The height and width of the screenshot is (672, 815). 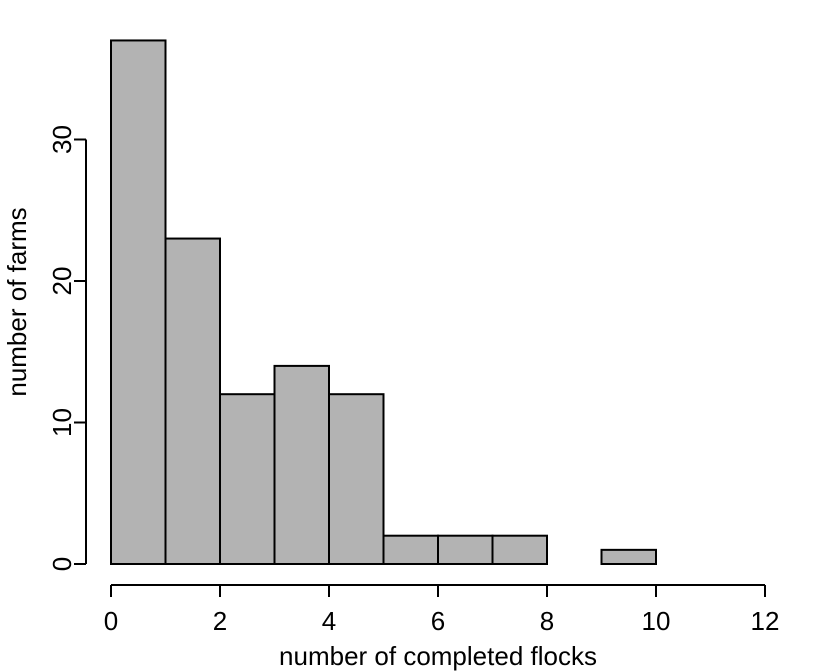 What do you see at coordinates (17, 301) in the screenshot?
I see `y-axis-label: number of farms` at bounding box center [17, 301].